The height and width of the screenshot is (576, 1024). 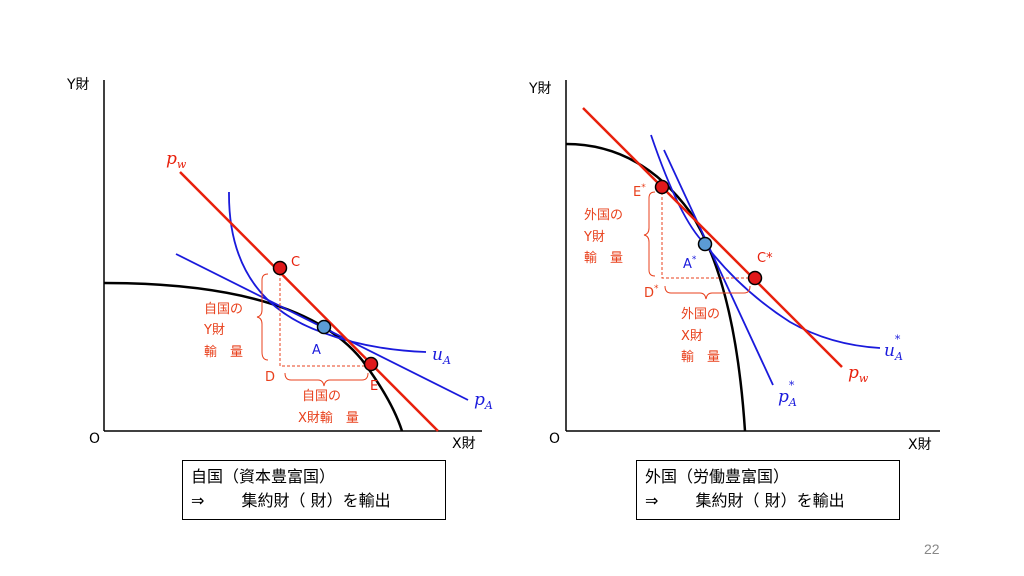 I want to click on left-label-d: D, so click(x=270, y=377).